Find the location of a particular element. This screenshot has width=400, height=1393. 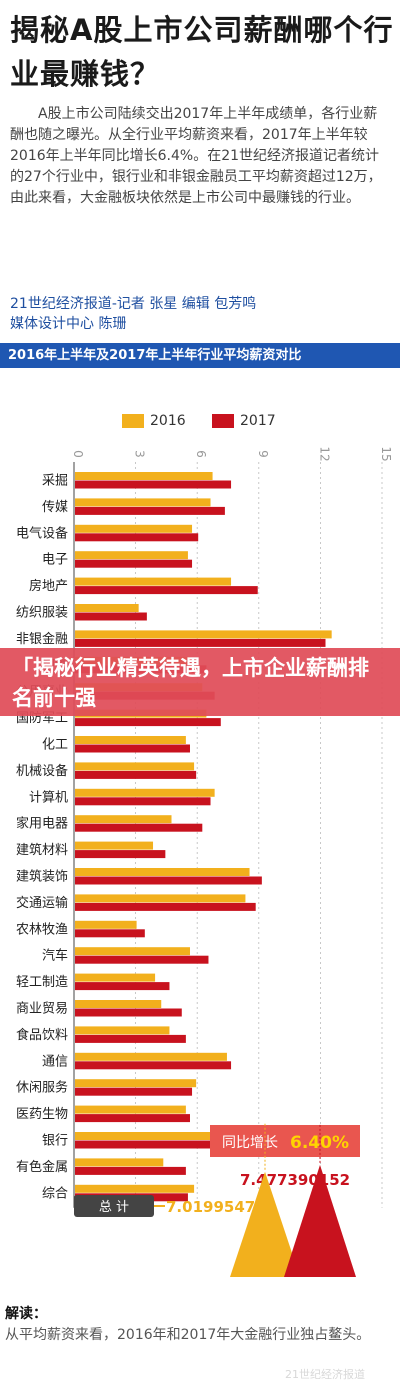

credit-reporter: 21世纪经济报道-记者 张星 编辑 包芳鸣 is located at coordinates (133, 304).